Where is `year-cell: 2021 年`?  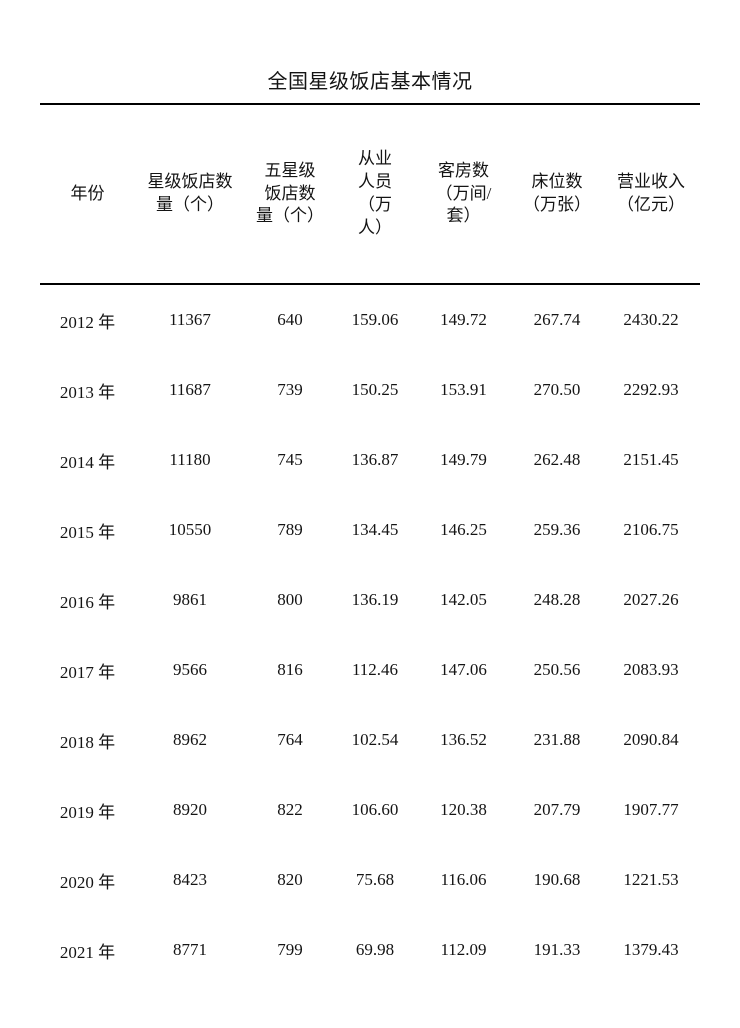 year-cell: 2021 年 is located at coordinates (87, 952).